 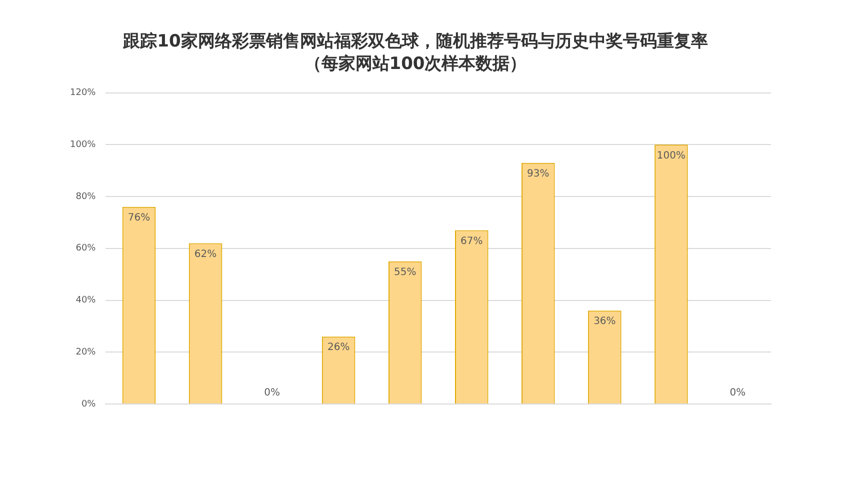 What do you see at coordinates (86, 249) in the screenshot?
I see `y-tick-label: 60%` at bounding box center [86, 249].